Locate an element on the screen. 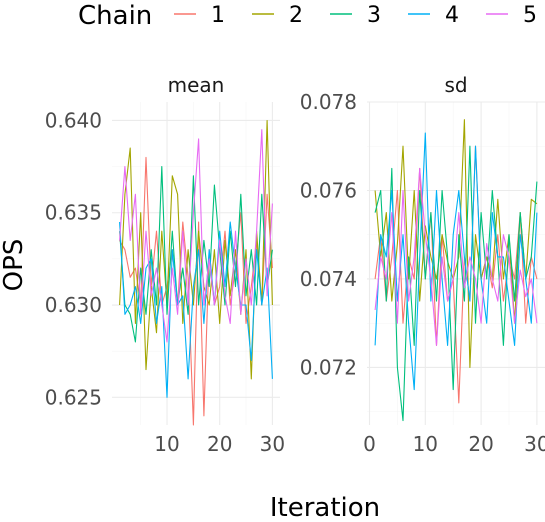  y-tick-label: 0.640 is located at coordinates (73, 120).